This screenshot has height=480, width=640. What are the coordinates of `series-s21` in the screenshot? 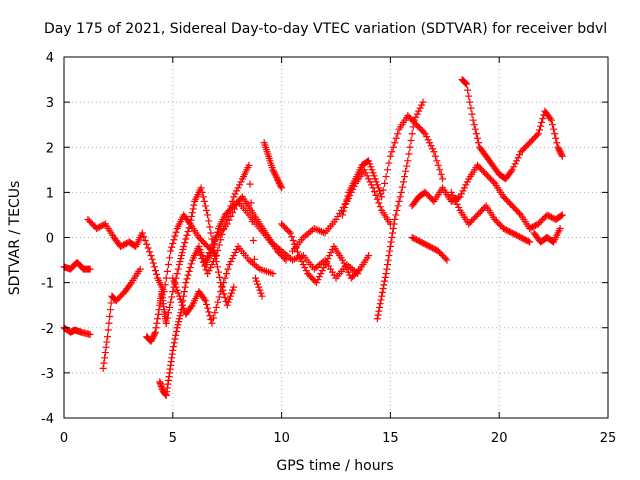 It's located at (547, 235).